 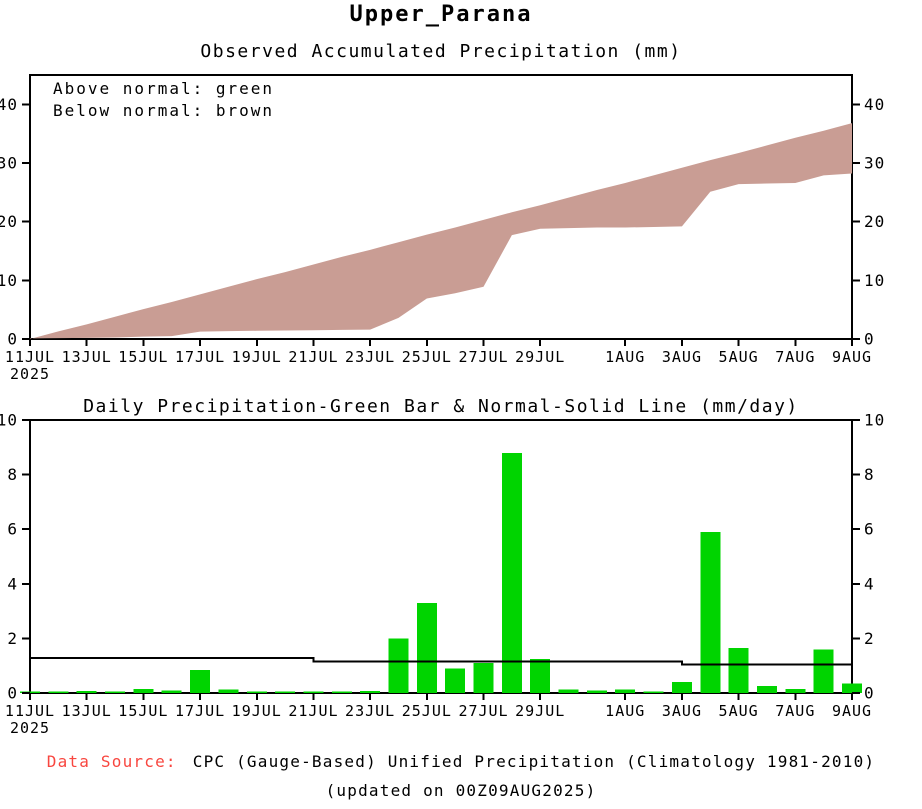 What do you see at coordinates (9, 163) in the screenshot?
I see `y-tick-label-left: 30` at bounding box center [9, 163].